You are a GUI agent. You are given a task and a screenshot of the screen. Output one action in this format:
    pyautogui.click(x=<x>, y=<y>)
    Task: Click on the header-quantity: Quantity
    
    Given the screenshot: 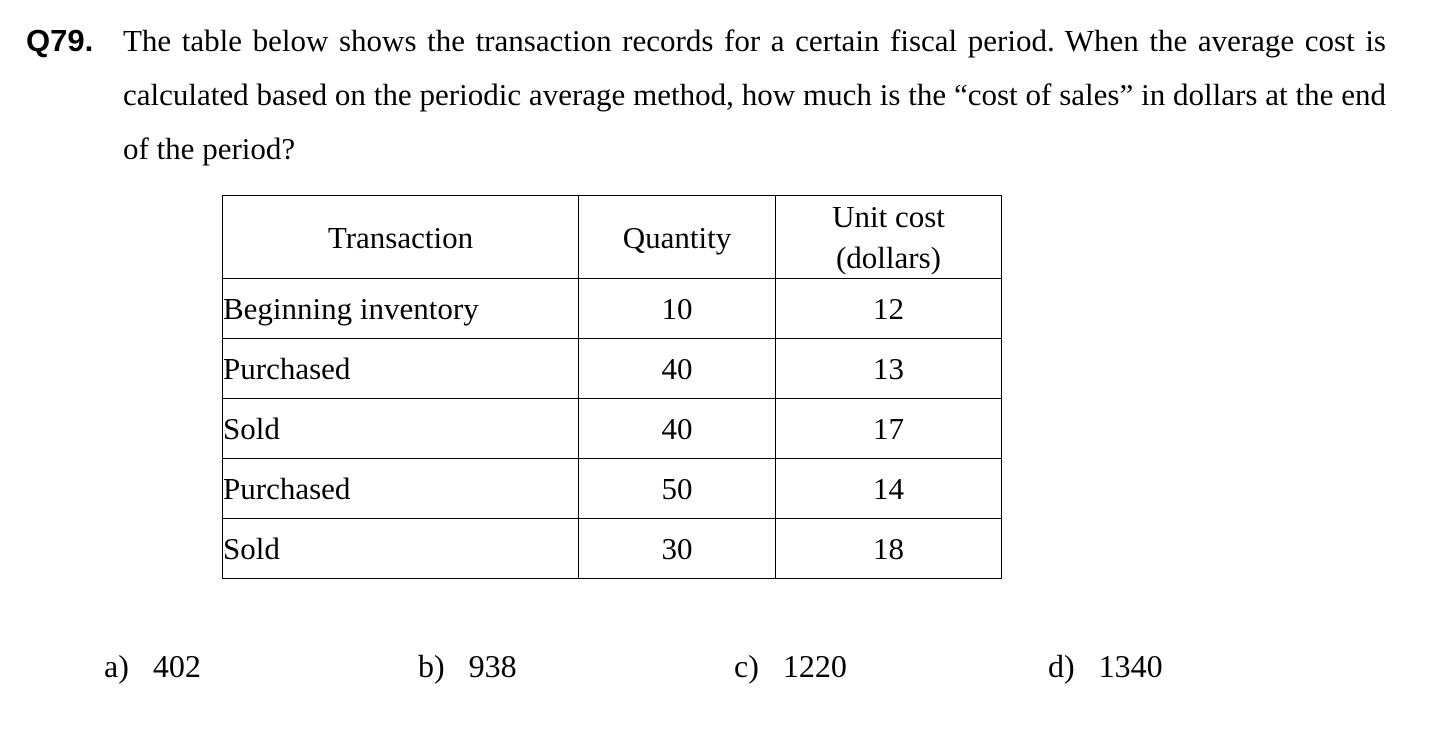 What is the action you would take?
    pyautogui.click(x=677, y=237)
    